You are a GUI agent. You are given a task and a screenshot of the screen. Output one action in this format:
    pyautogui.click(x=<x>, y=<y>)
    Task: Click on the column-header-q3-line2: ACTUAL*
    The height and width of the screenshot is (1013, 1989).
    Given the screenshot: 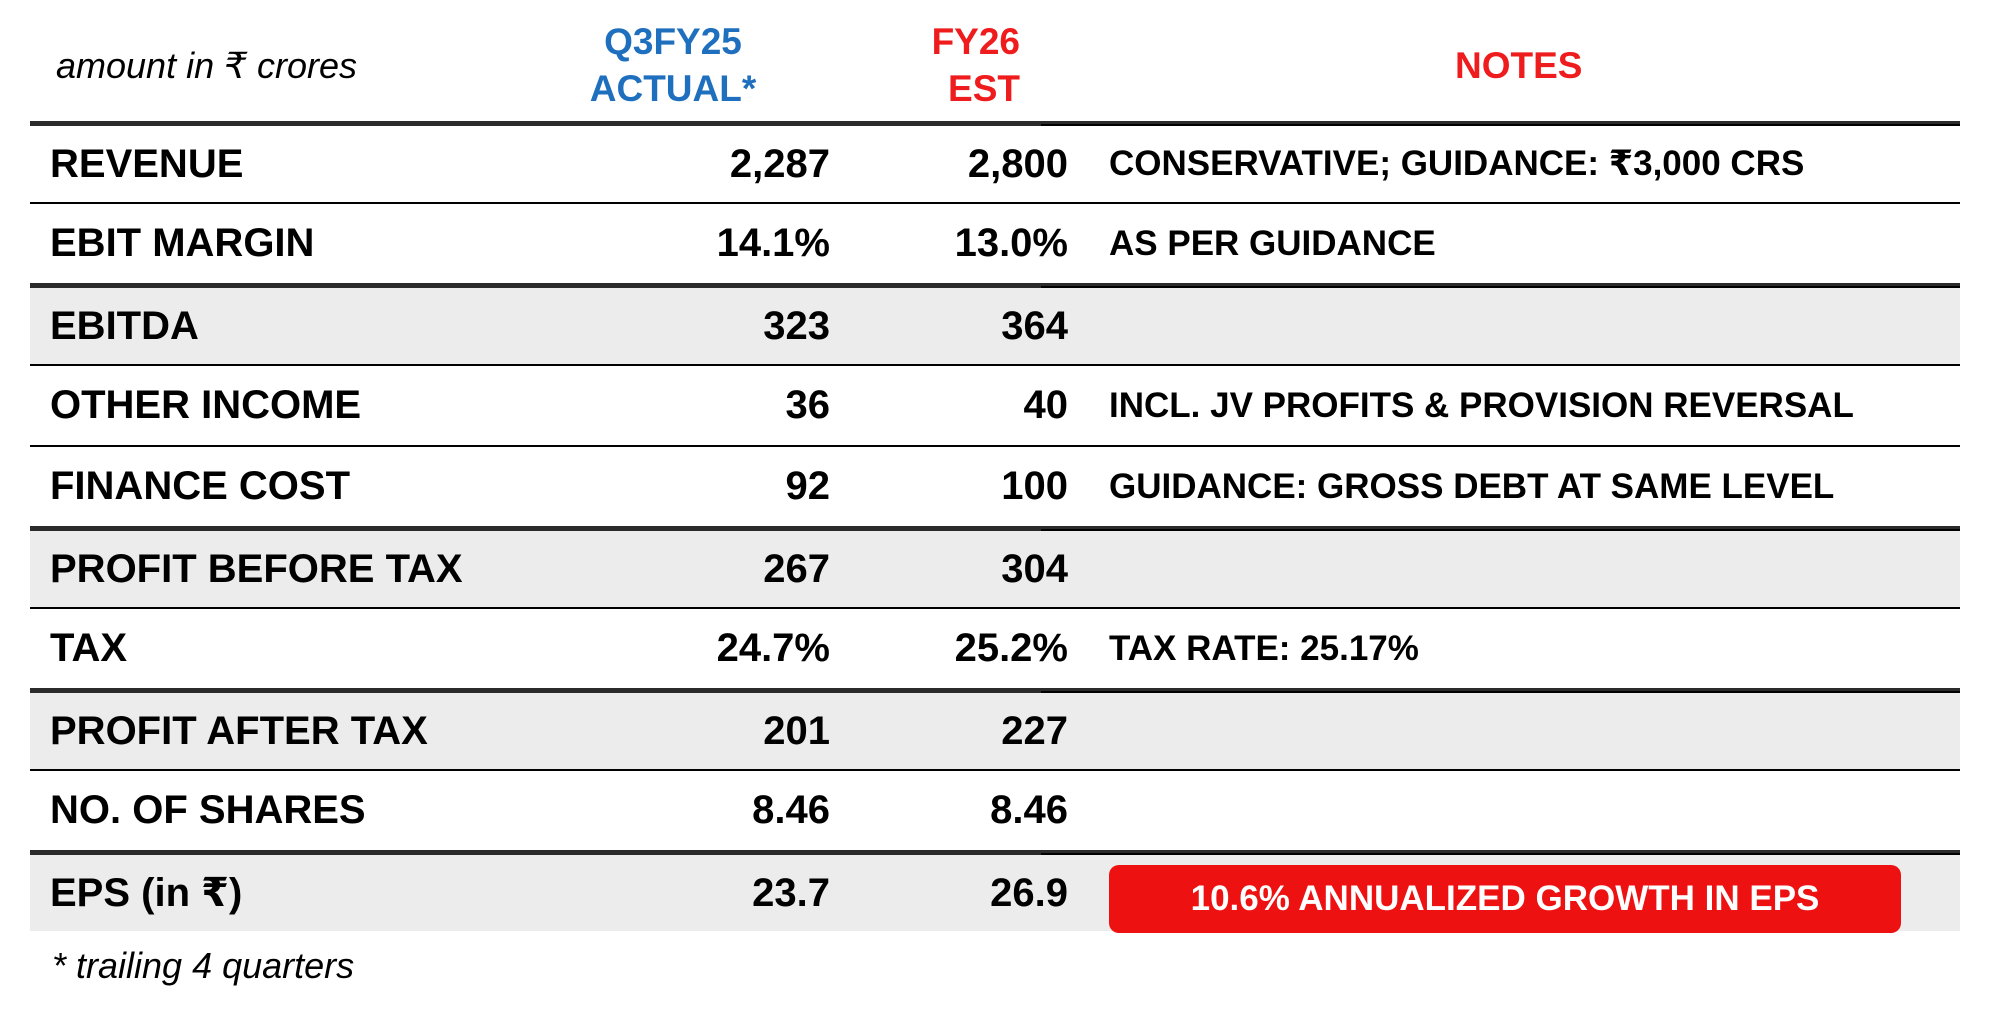 What is the action you would take?
    pyautogui.click(x=673, y=88)
    